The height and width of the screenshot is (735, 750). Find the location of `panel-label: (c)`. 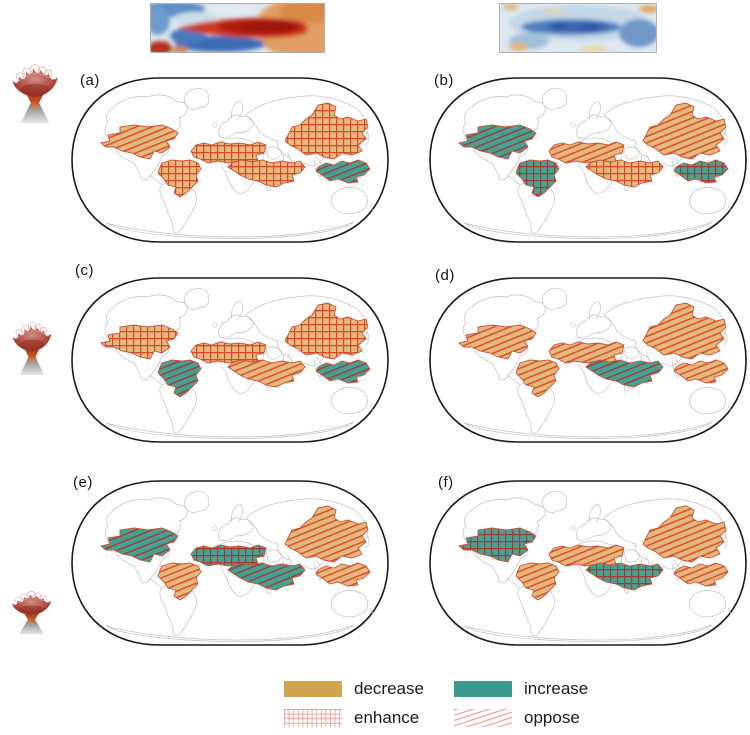

panel-label: (c) is located at coordinates (84, 270).